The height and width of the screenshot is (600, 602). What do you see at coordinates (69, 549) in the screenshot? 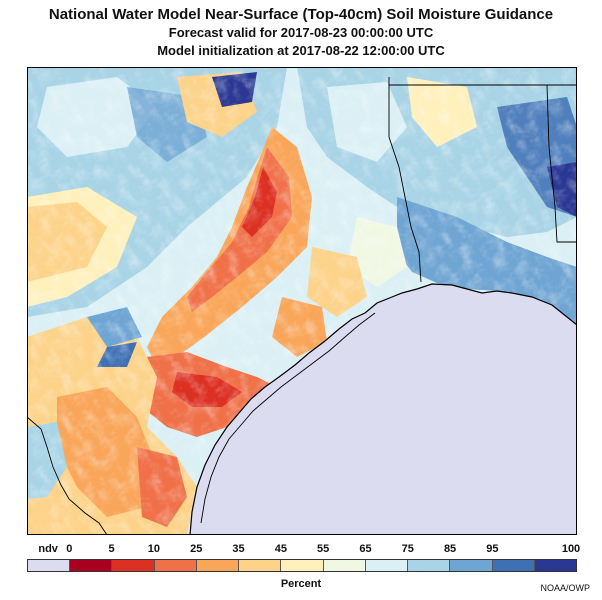
I see `legend-label: 0` at bounding box center [69, 549].